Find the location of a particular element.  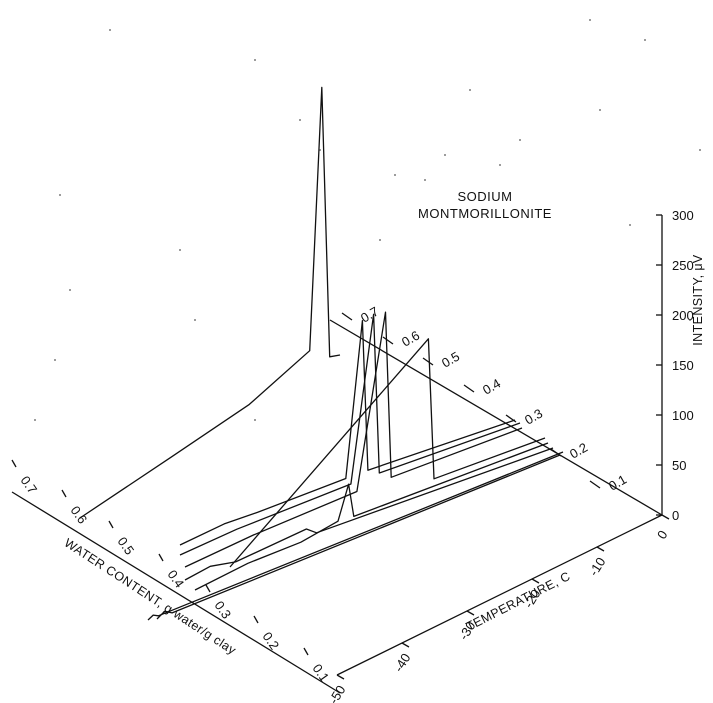

intensity-tick-label: 250 is located at coordinates (683, 265).